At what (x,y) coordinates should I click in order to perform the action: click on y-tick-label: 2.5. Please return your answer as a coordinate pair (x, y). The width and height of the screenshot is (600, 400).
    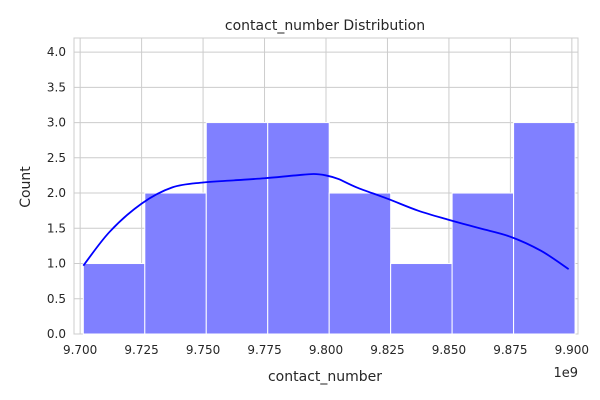
    Looking at the image, I should click on (56, 158).